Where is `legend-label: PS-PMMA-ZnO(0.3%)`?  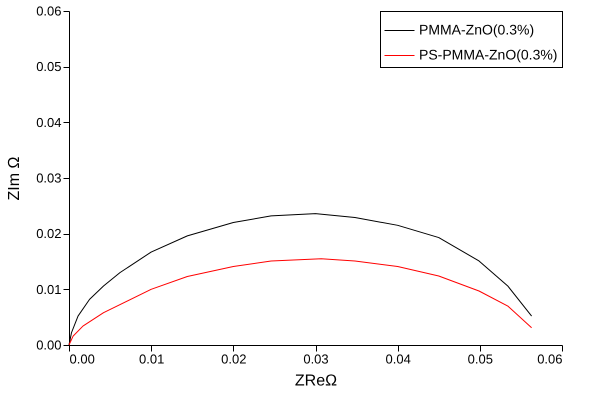 legend-label: PS-PMMA-ZnO(0.3%) is located at coordinates (488, 54).